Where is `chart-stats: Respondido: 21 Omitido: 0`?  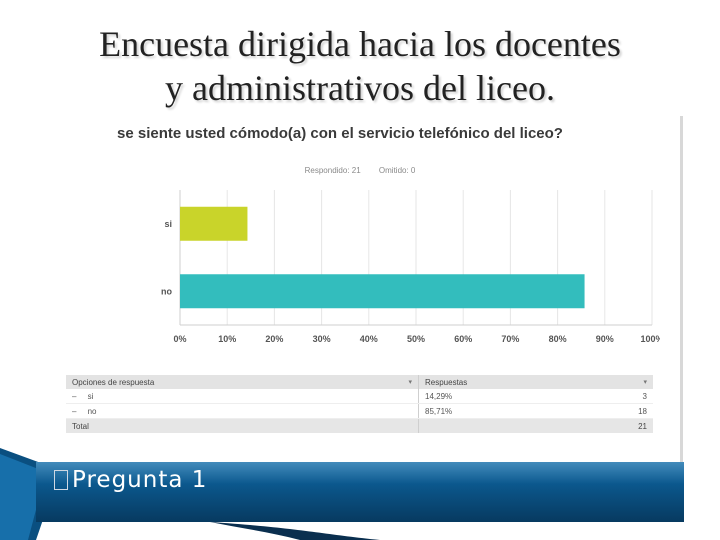
chart-stats: Respondido: 21 Omitido: 0 is located at coordinates (360, 170).